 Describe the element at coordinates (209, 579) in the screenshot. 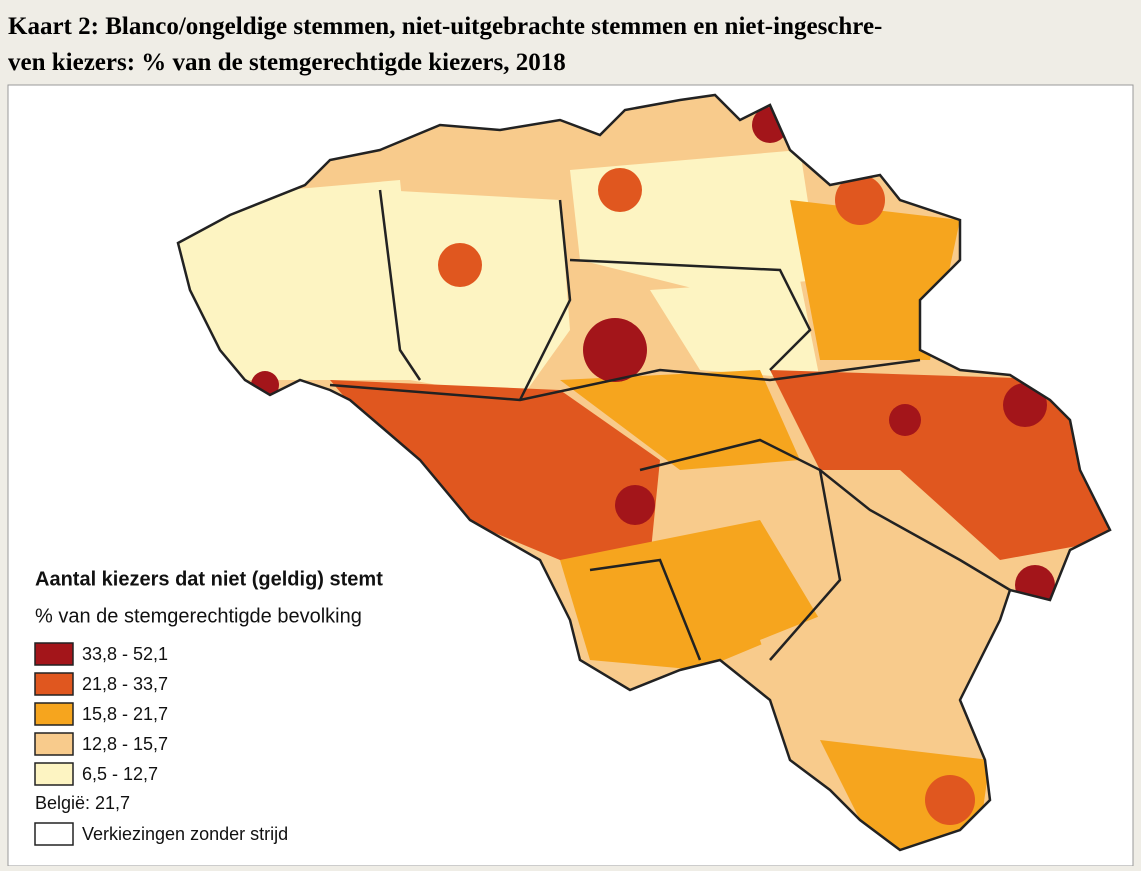

I see `legend-title: Aantal kiezers dat niet (geldig) stemt` at that location.